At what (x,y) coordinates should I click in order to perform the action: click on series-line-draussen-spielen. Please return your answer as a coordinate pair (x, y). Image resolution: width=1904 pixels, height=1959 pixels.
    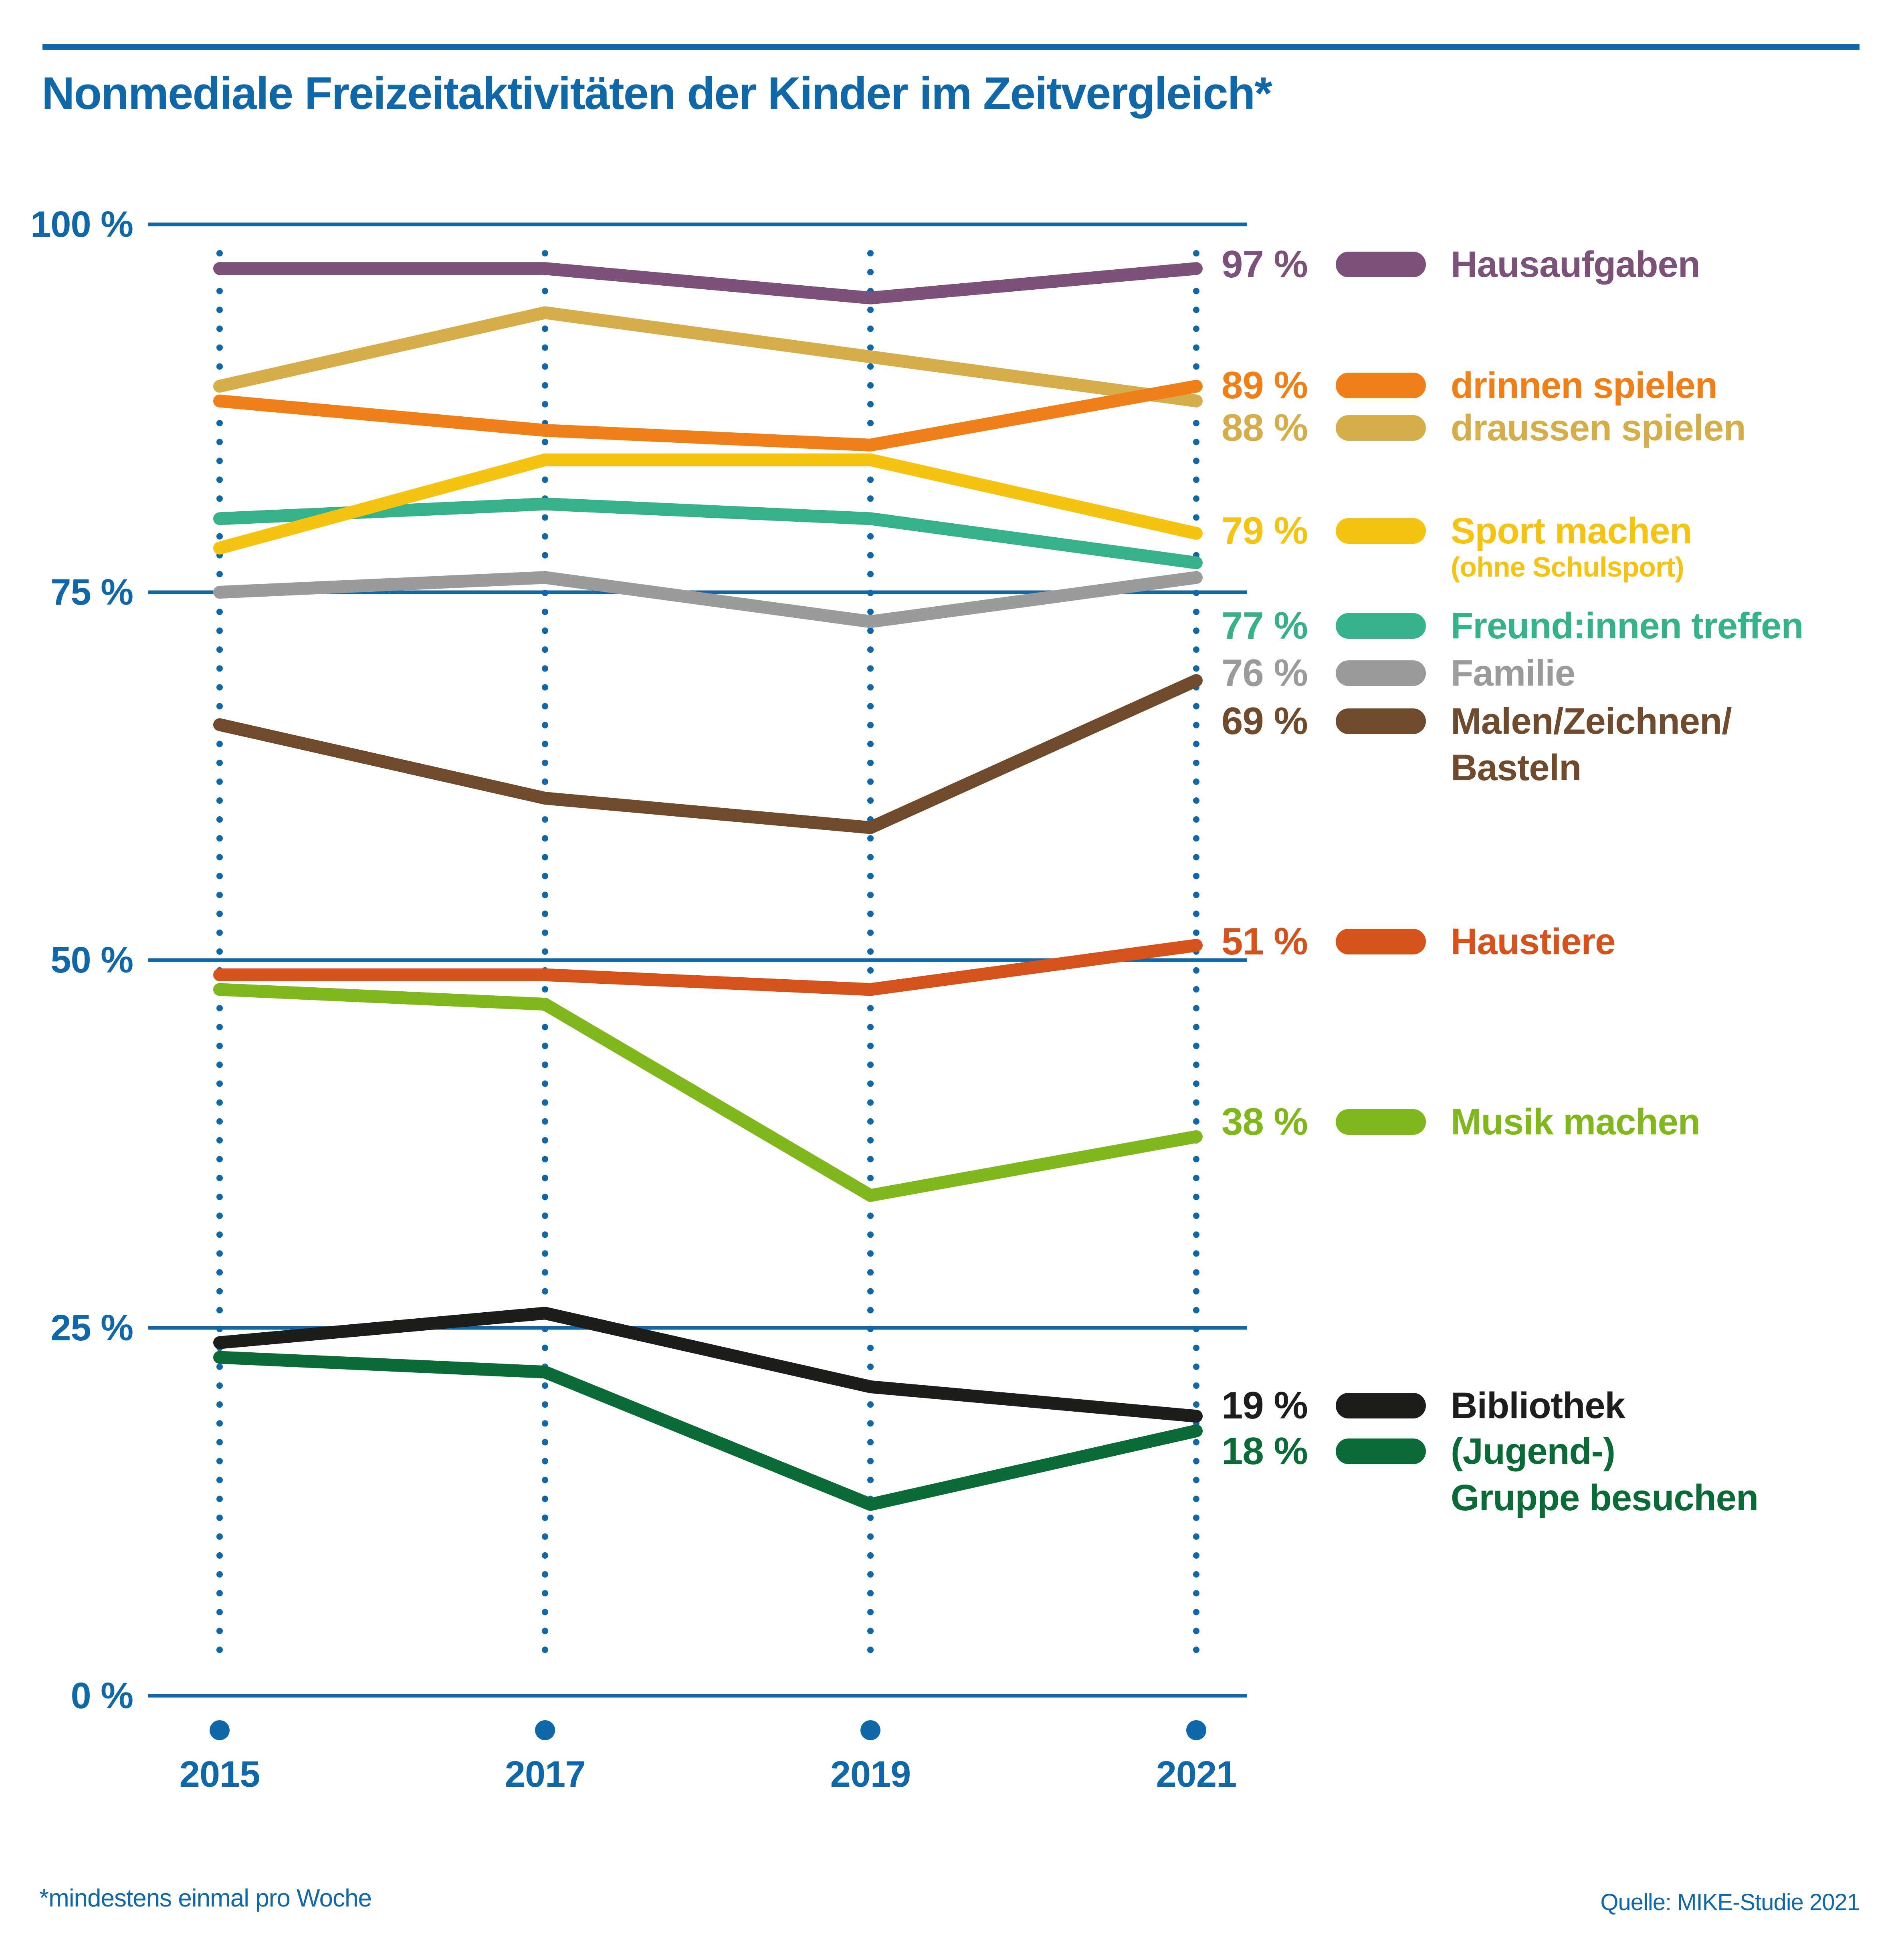
    Looking at the image, I should click on (708, 357).